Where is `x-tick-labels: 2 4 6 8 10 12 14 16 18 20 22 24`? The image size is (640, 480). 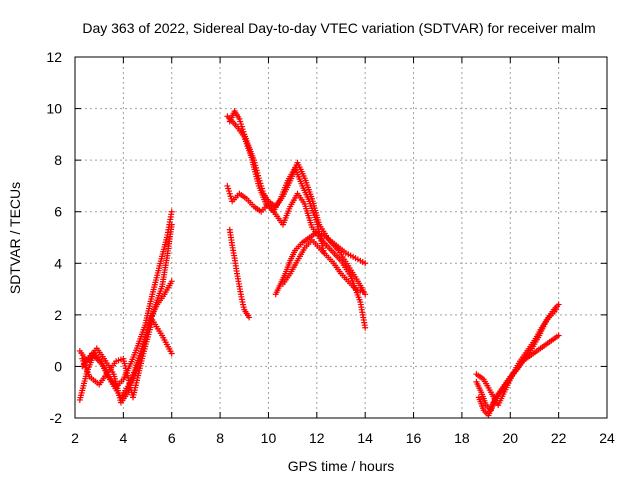 x-tick-labels: 2 4 6 8 10 12 14 16 18 20 22 24 is located at coordinates (343, 438).